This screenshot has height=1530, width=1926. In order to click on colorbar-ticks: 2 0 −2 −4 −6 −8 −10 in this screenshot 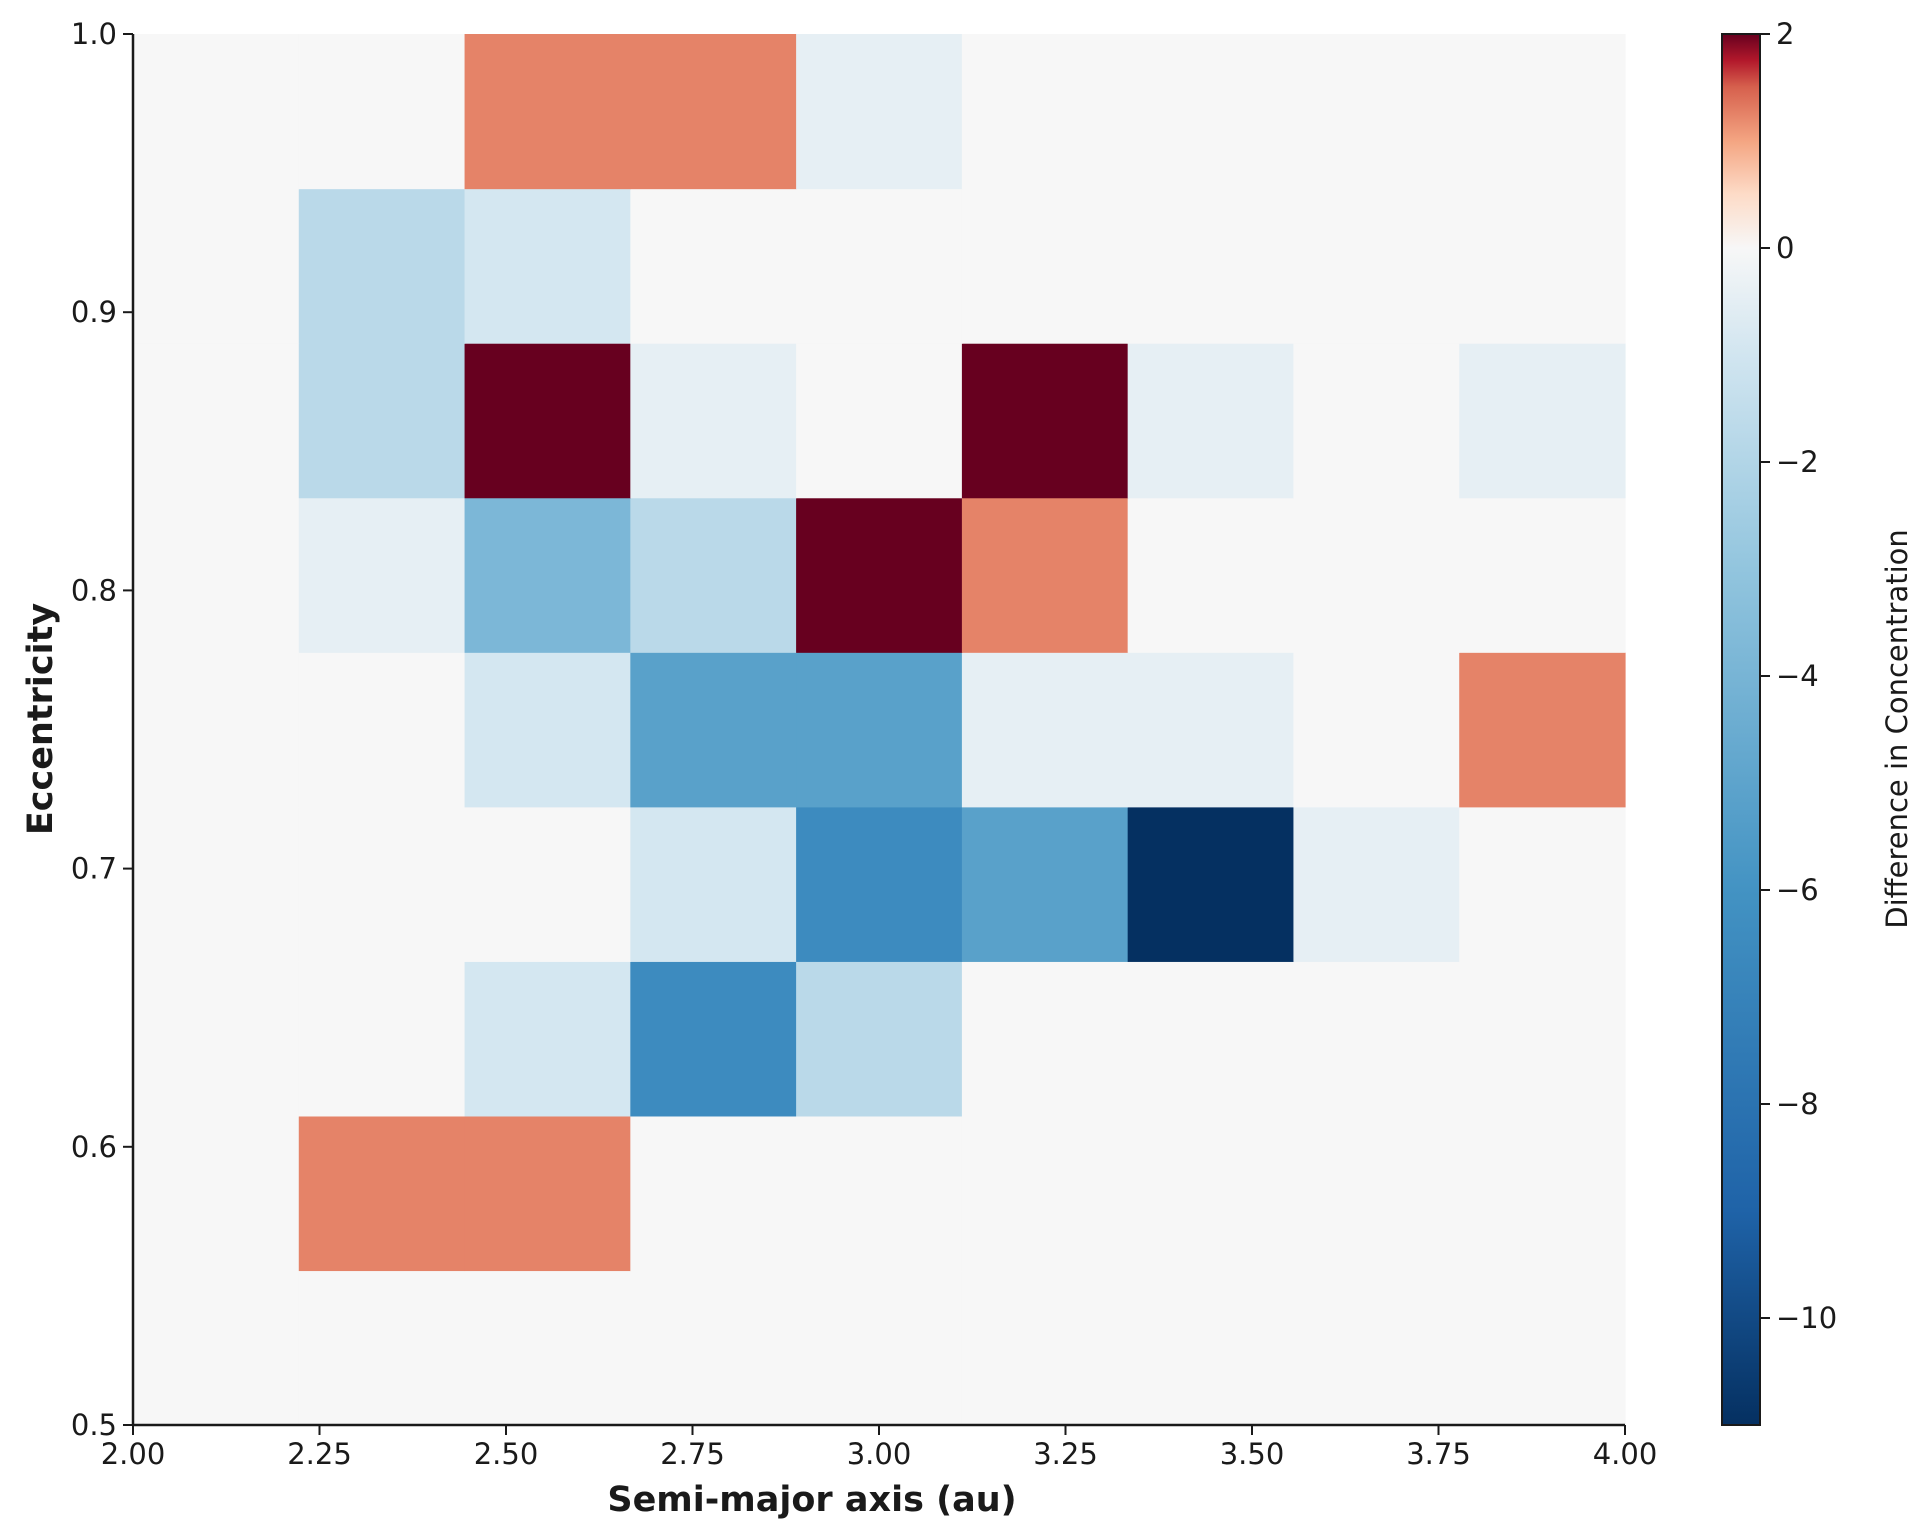, I will do `click(1798, 676)`.